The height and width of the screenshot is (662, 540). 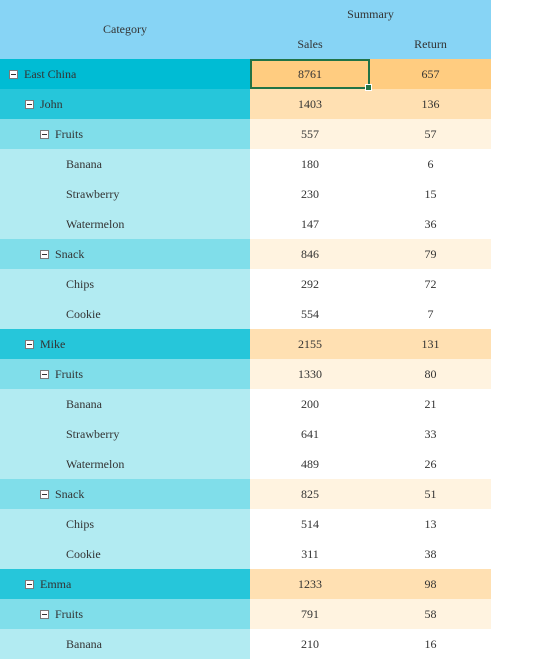 What do you see at coordinates (370, 14) in the screenshot?
I see `header-summary: Summary` at bounding box center [370, 14].